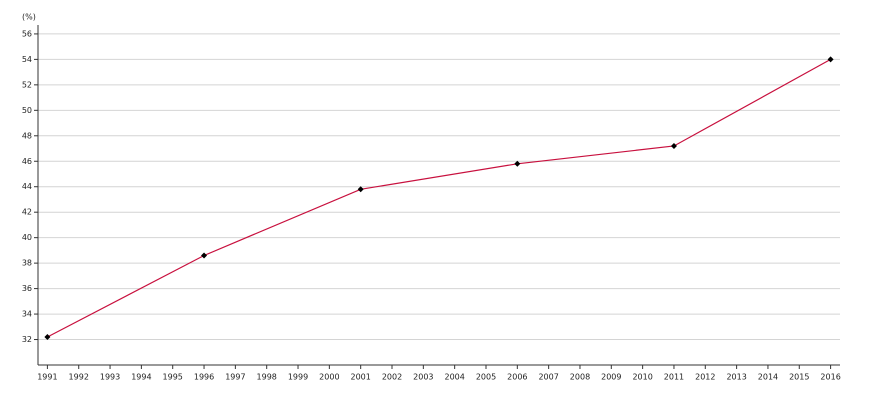  What do you see at coordinates (110, 377) in the screenshot?
I see `x-tick-label: 1993` at bounding box center [110, 377].